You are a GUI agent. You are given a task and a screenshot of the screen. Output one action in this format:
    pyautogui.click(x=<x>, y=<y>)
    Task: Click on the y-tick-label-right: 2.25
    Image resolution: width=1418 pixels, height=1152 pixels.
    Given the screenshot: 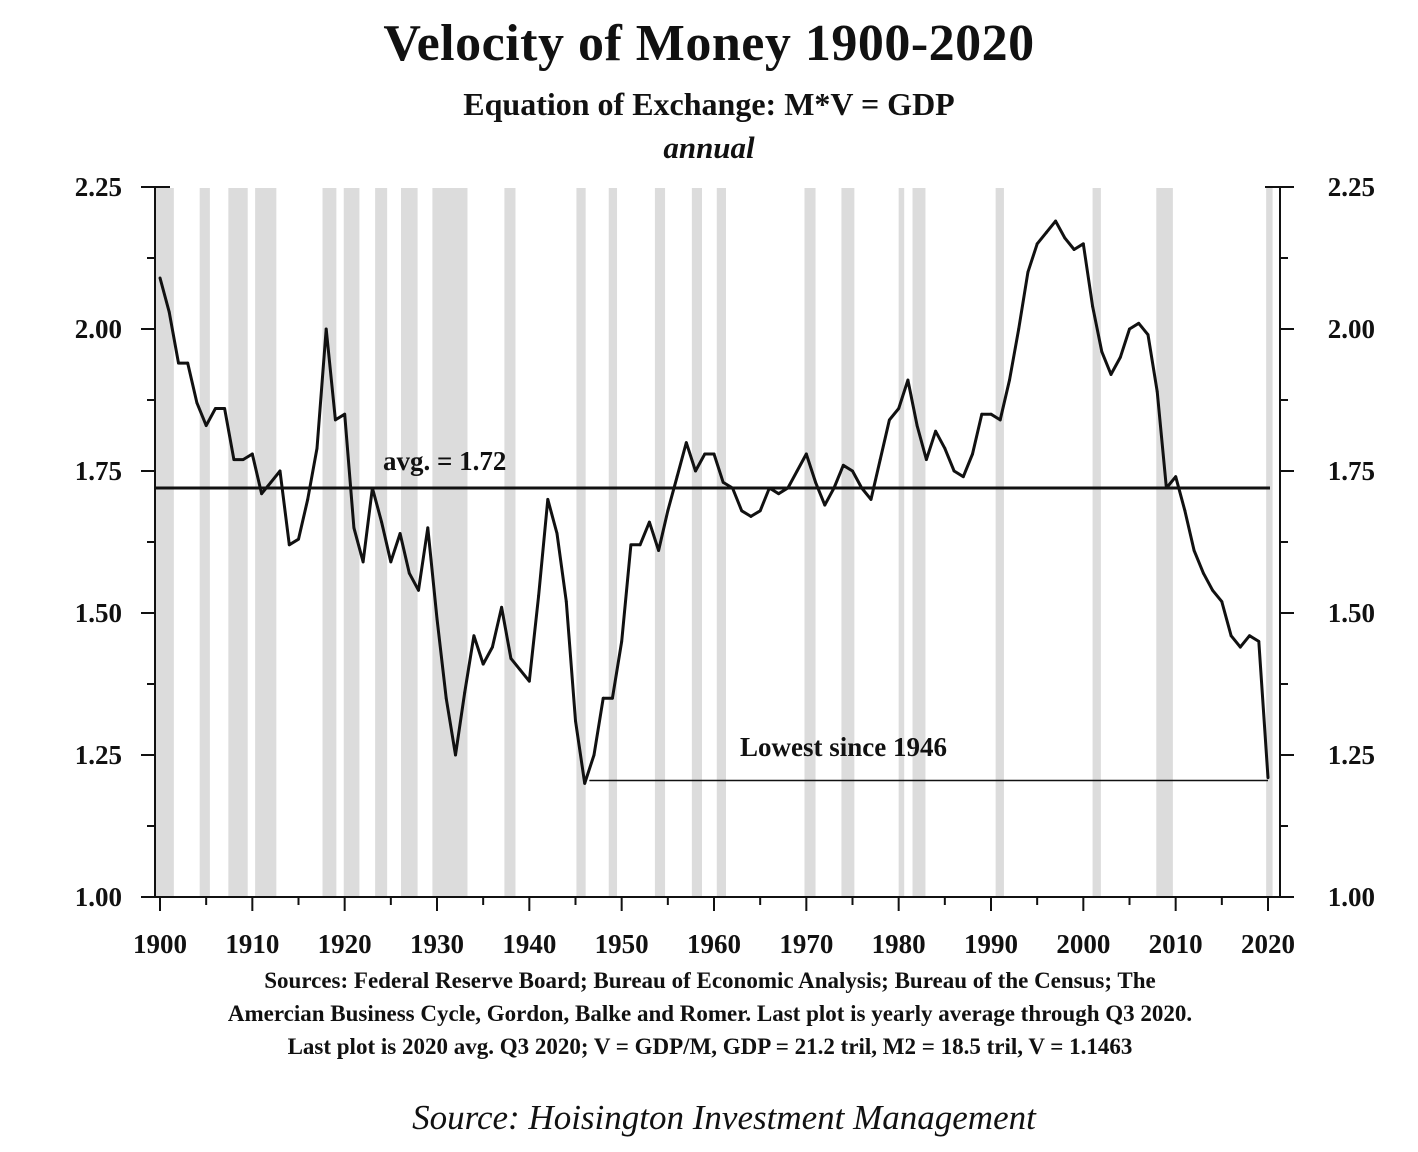 What is the action you would take?
    pyautogui.click(x=1351, y=187)
    